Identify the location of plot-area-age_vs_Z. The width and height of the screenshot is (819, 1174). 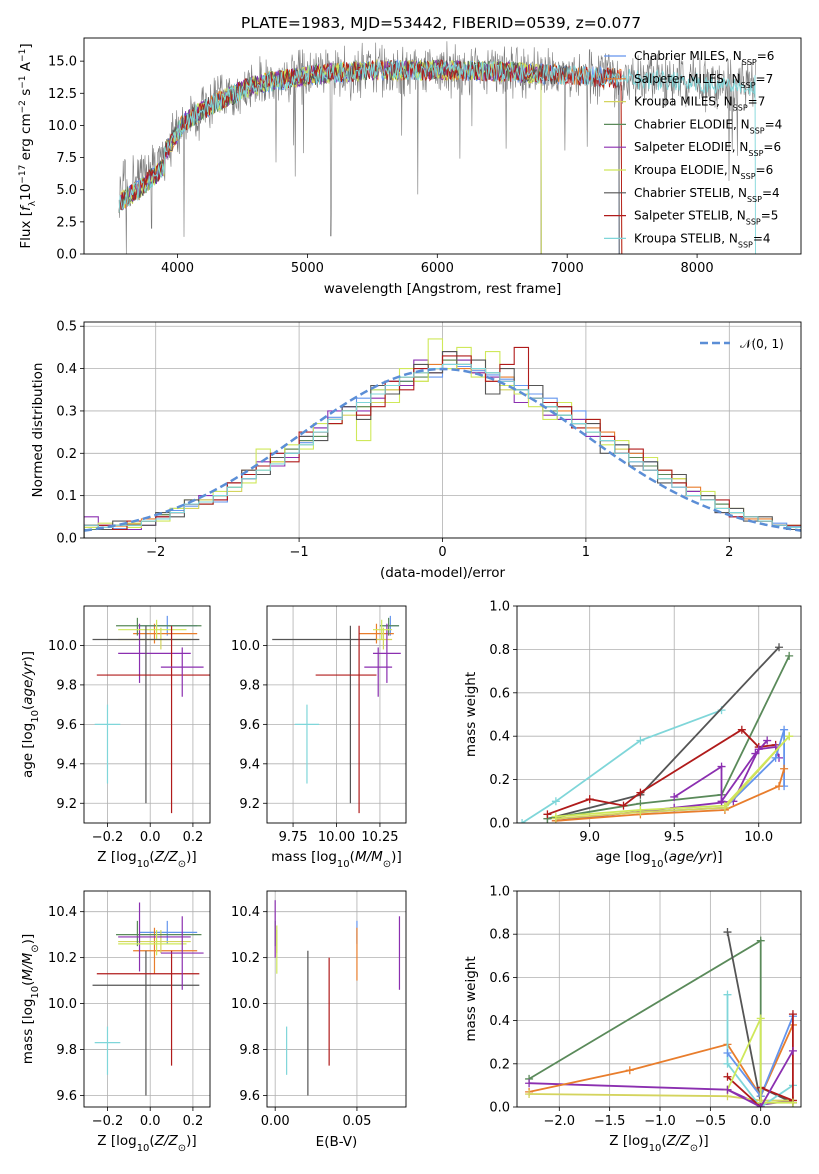
(147, 714).